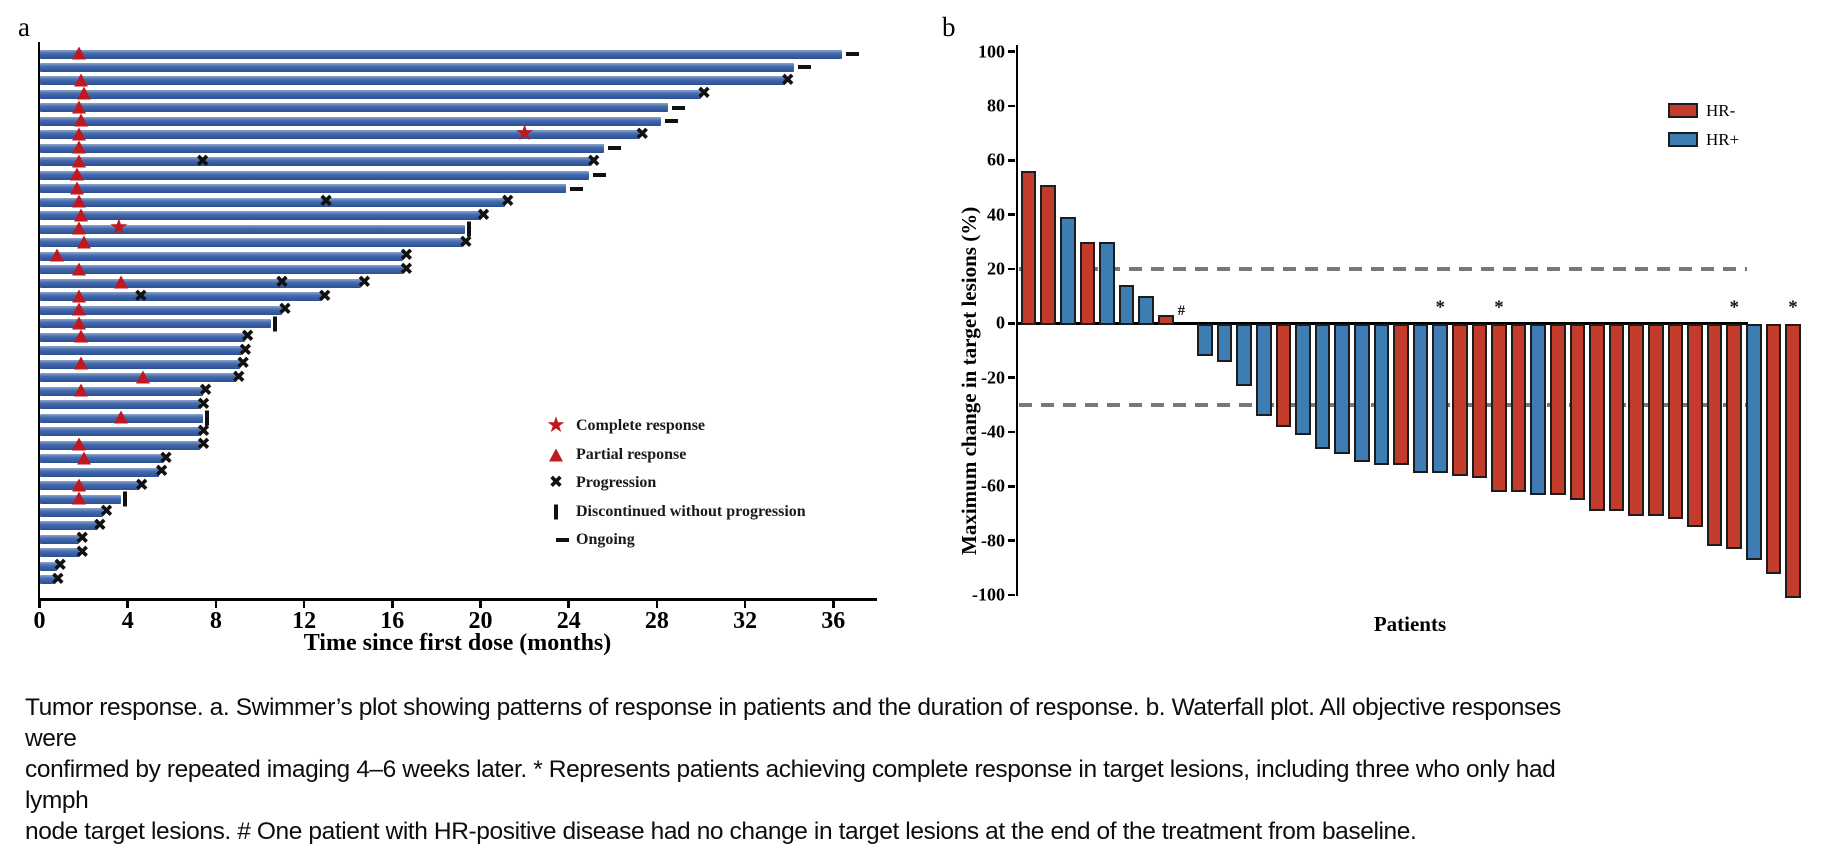  Describe the element at coordinates (1723, 139) in the screenshot. I see `hr-positive-label: HR+` at that location.